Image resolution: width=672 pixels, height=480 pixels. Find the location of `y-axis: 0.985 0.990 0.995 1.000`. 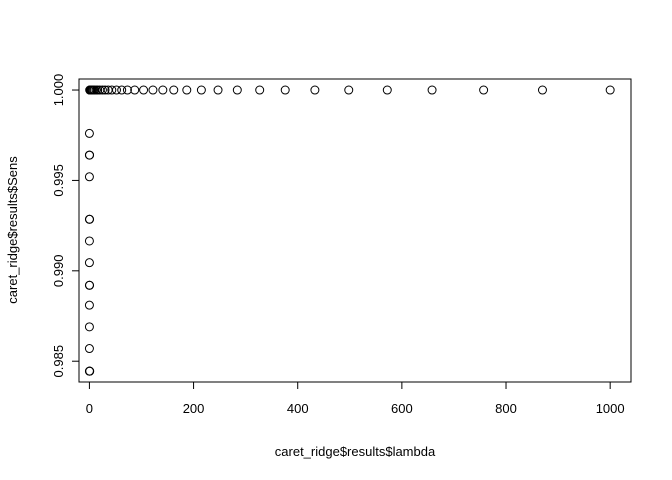

y-axis: 0.985 0.990 0.995 1.000 is located at coordinates (65, 226).